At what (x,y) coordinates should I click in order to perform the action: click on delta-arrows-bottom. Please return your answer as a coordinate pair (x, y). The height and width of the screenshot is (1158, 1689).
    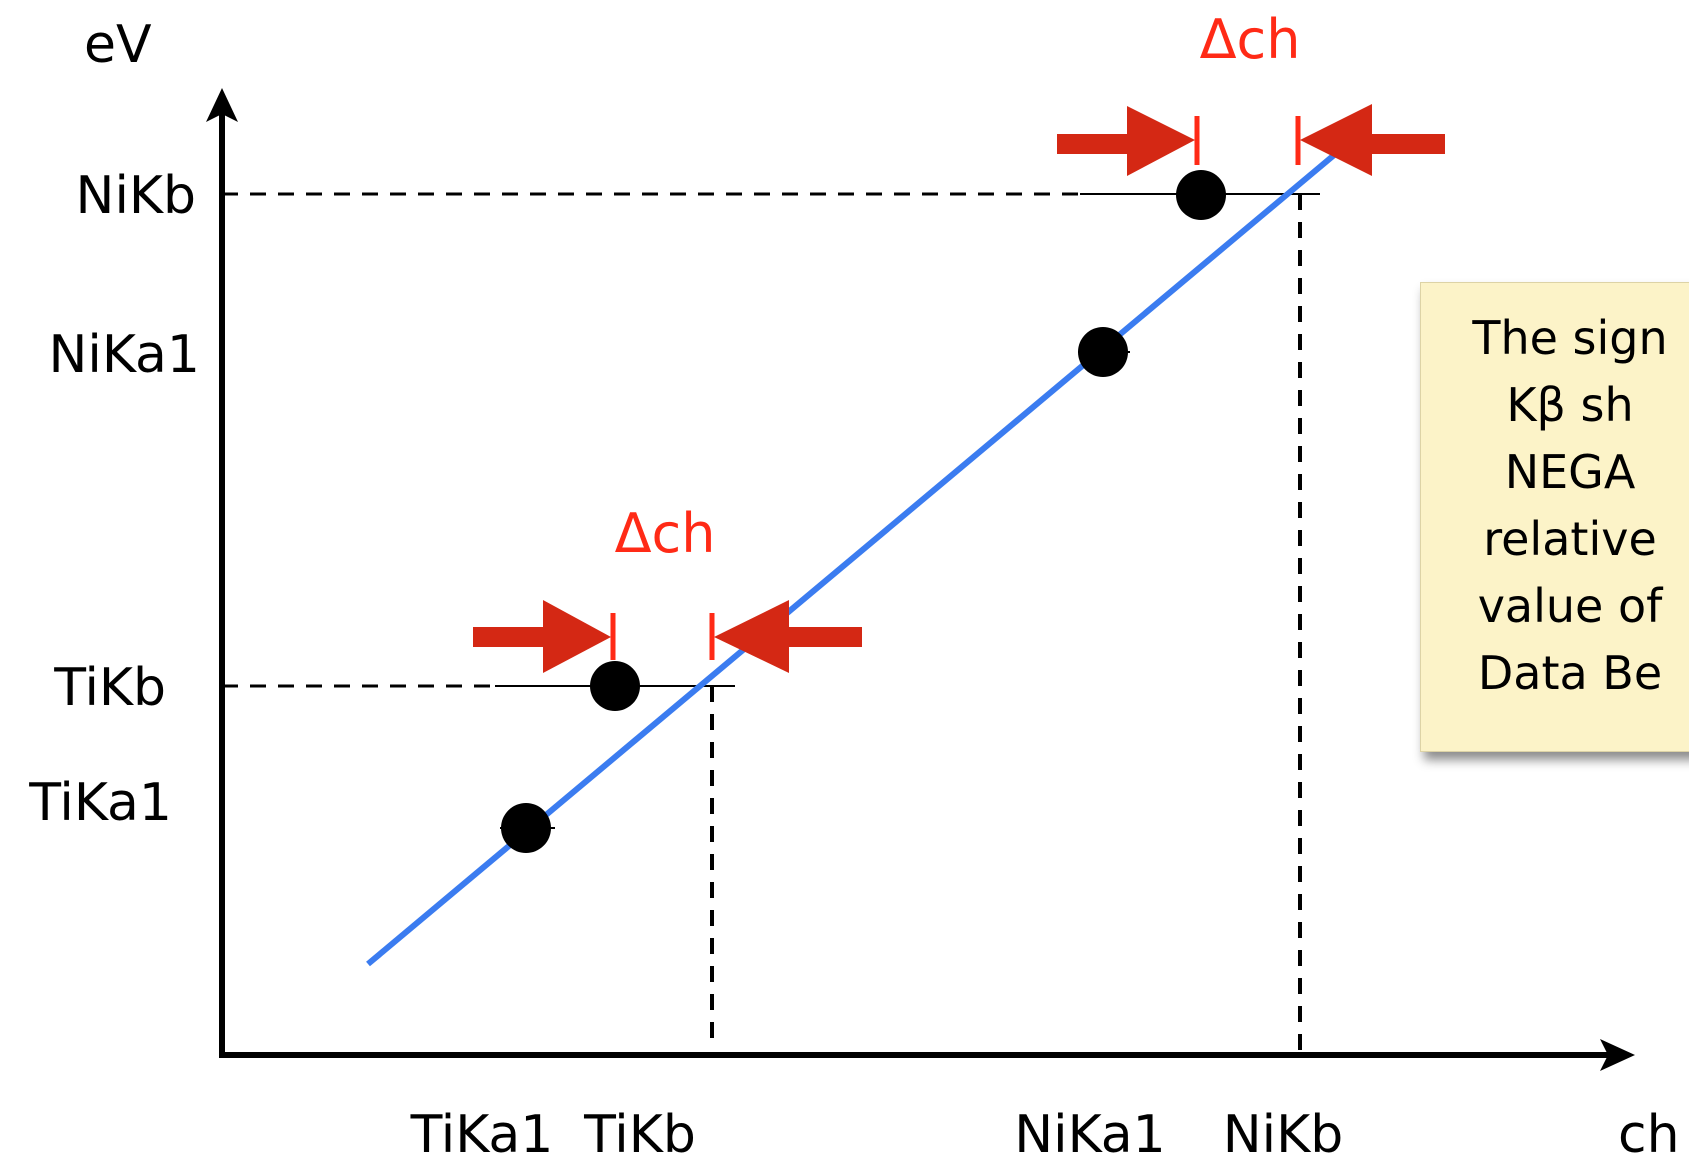
    Looking at the image, I should click on (667, 636).